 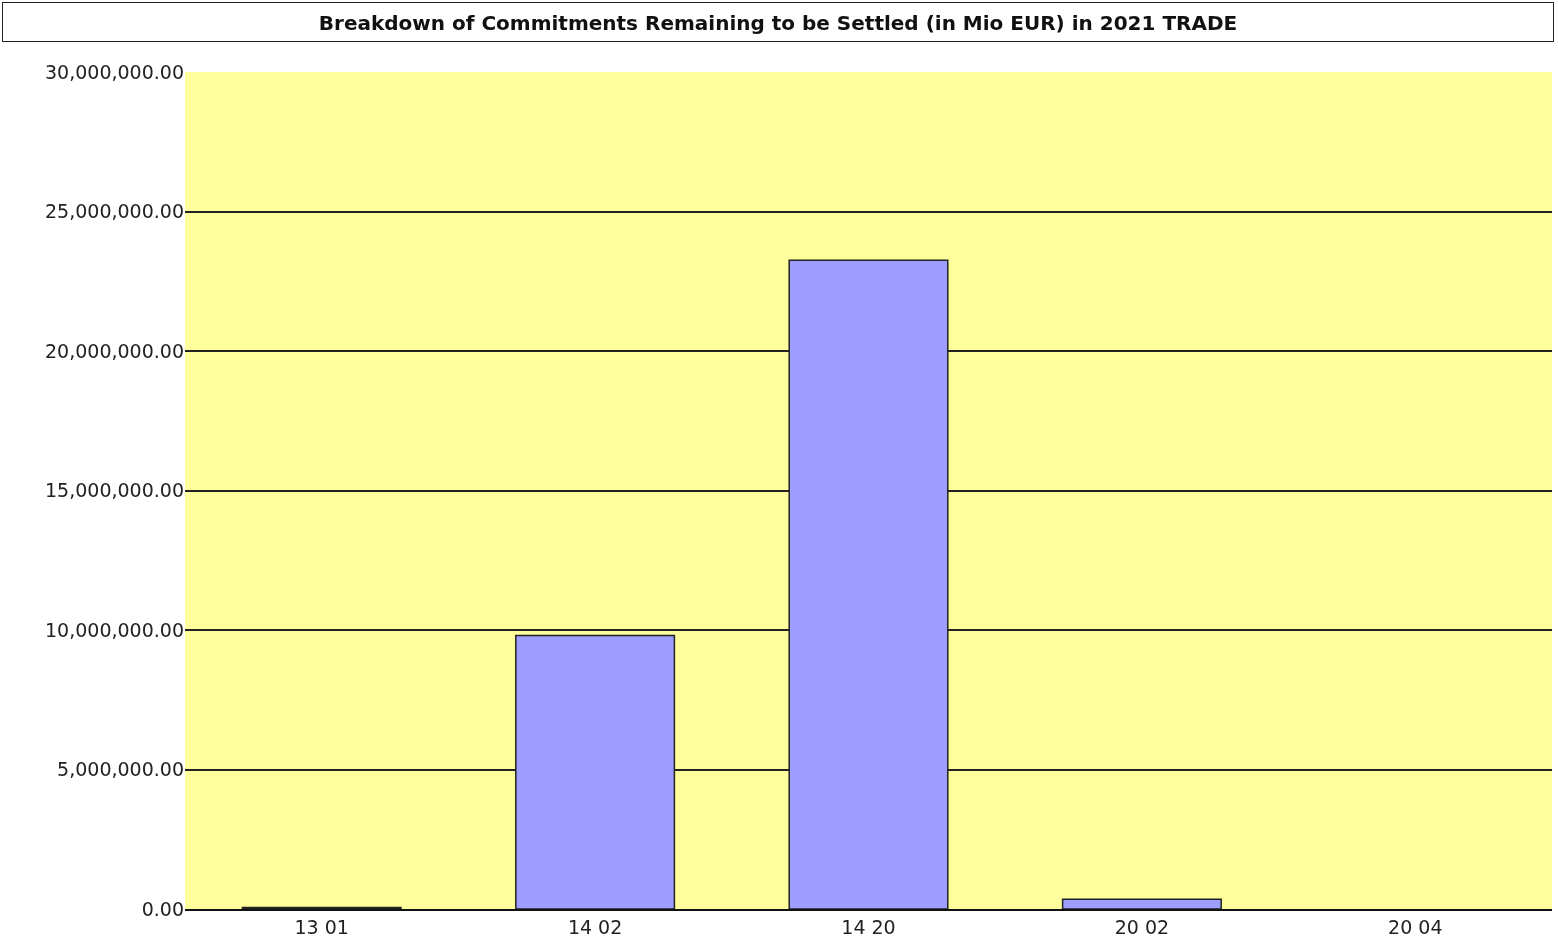 I want to click on y-tick-label: 20,000,000.00, so click(x=114, y=350).